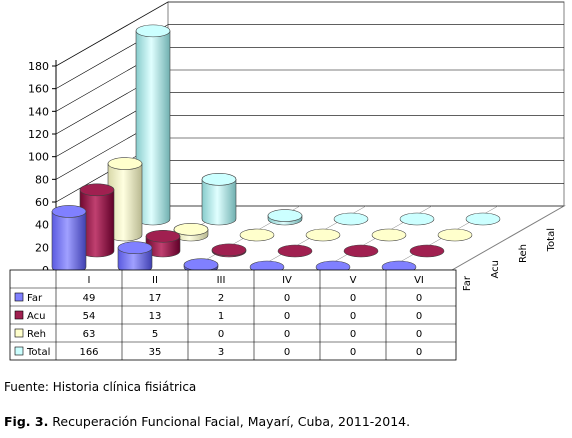 The width and height of the screenshot is (572, 438). Describe the element at coordinates (508, 238) in the screenshot. I see `floor-division` at that location.